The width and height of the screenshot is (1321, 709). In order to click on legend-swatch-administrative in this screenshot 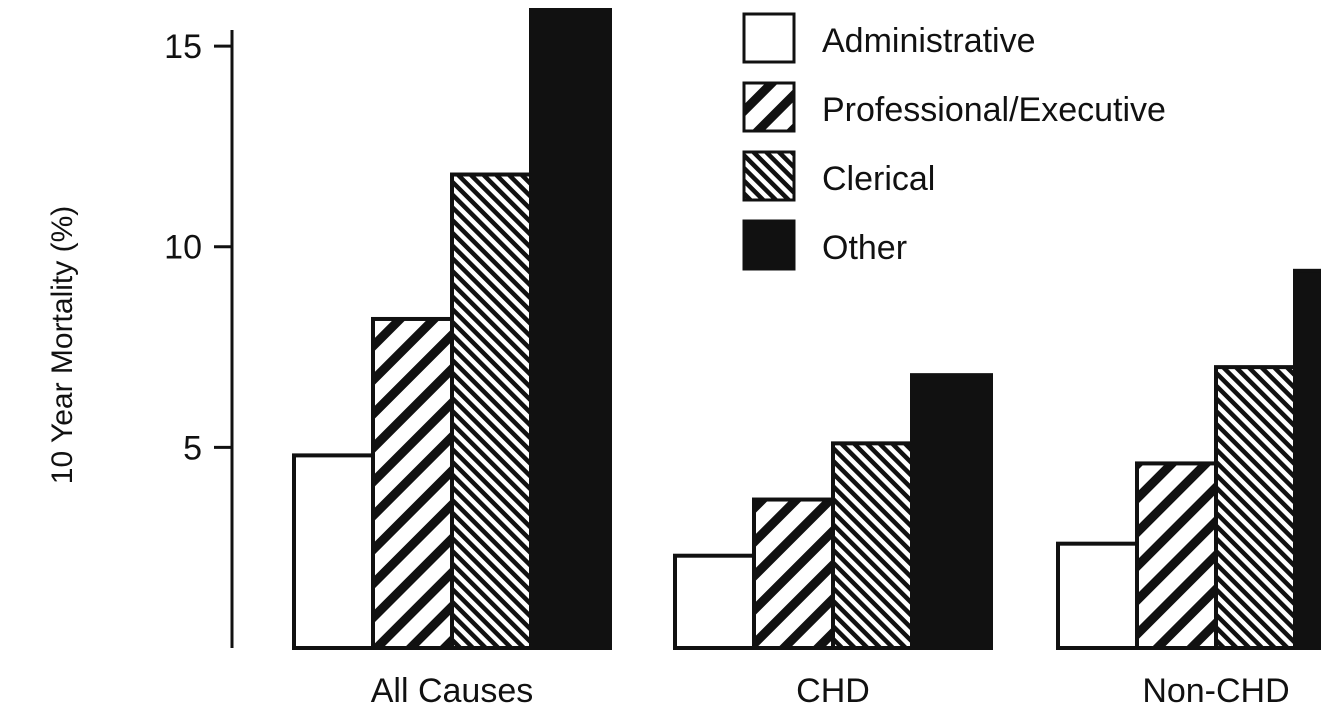, I will do `click(769, 38)`.